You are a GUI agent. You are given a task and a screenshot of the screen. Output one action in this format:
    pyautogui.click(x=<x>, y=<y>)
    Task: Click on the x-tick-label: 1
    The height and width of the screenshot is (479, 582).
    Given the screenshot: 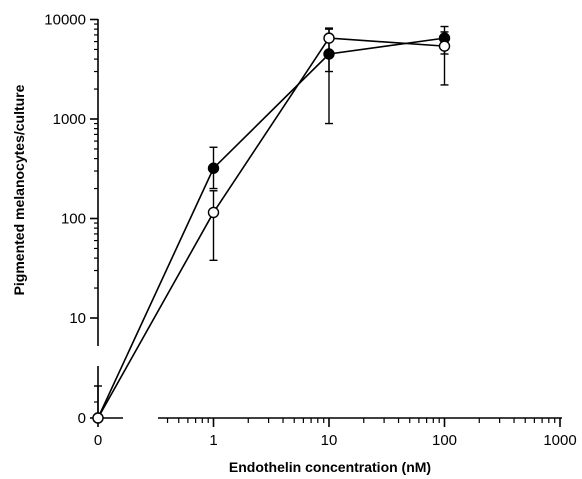 What is the action you would take?
    pyautogui.click(x=213, y=440)
    